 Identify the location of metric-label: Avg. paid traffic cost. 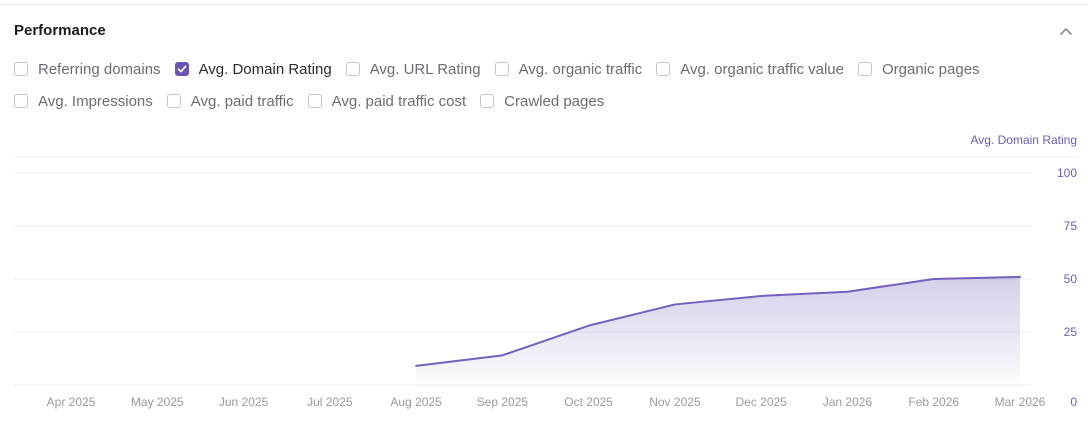
(399, 101).